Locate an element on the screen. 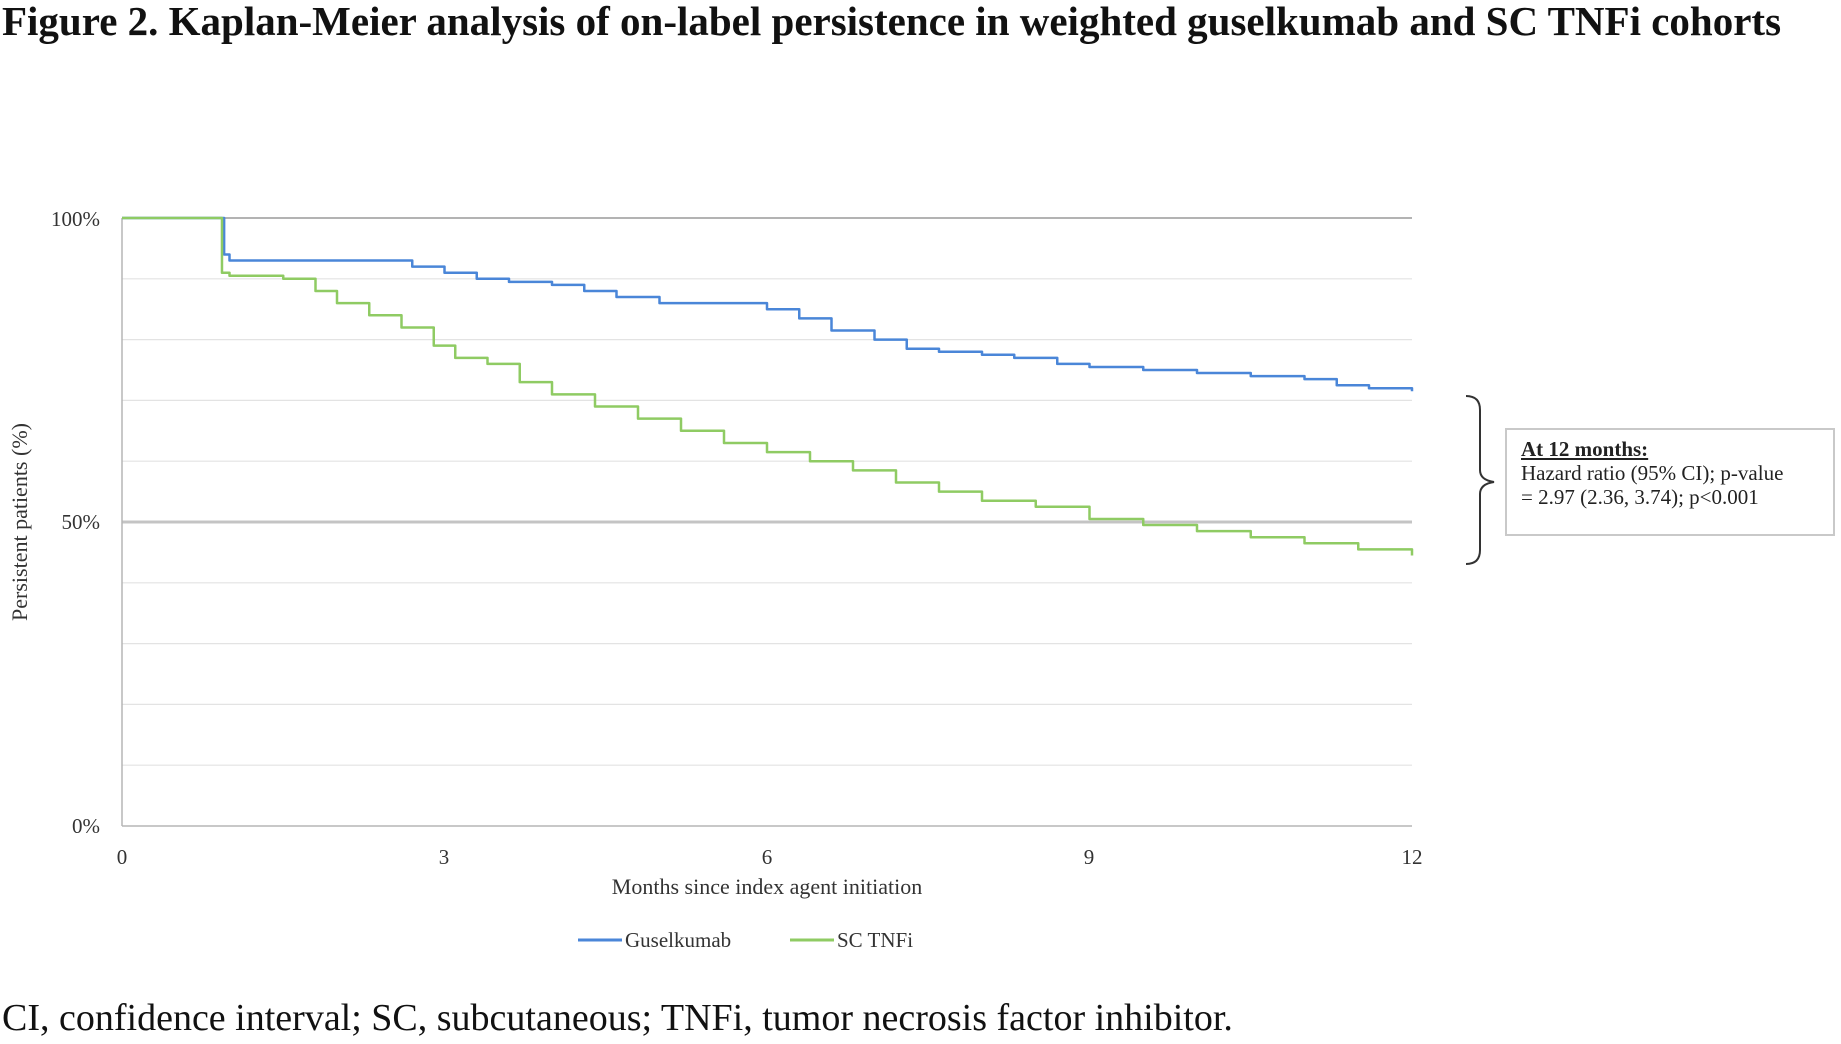 This screenshot has height=1044, width=1841. annotation-line-2: = 2.97 (2.36, 3.74); p<0.001 is located at coordinates (1640, 497).